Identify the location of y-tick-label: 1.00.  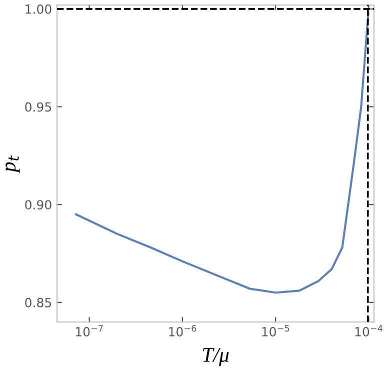
(39, 9).